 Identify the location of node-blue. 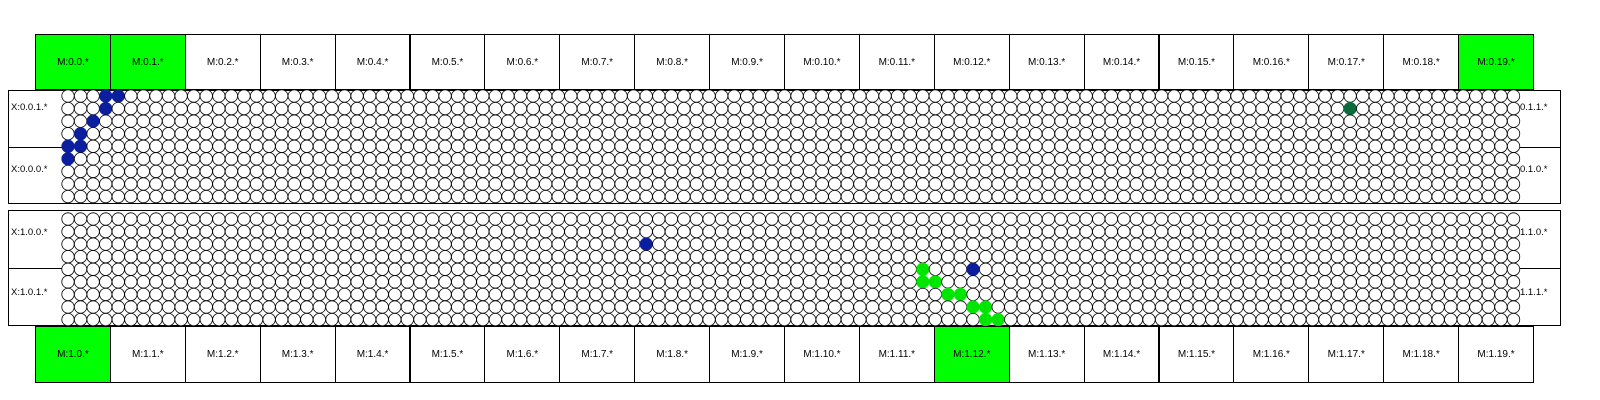
(646, 244).